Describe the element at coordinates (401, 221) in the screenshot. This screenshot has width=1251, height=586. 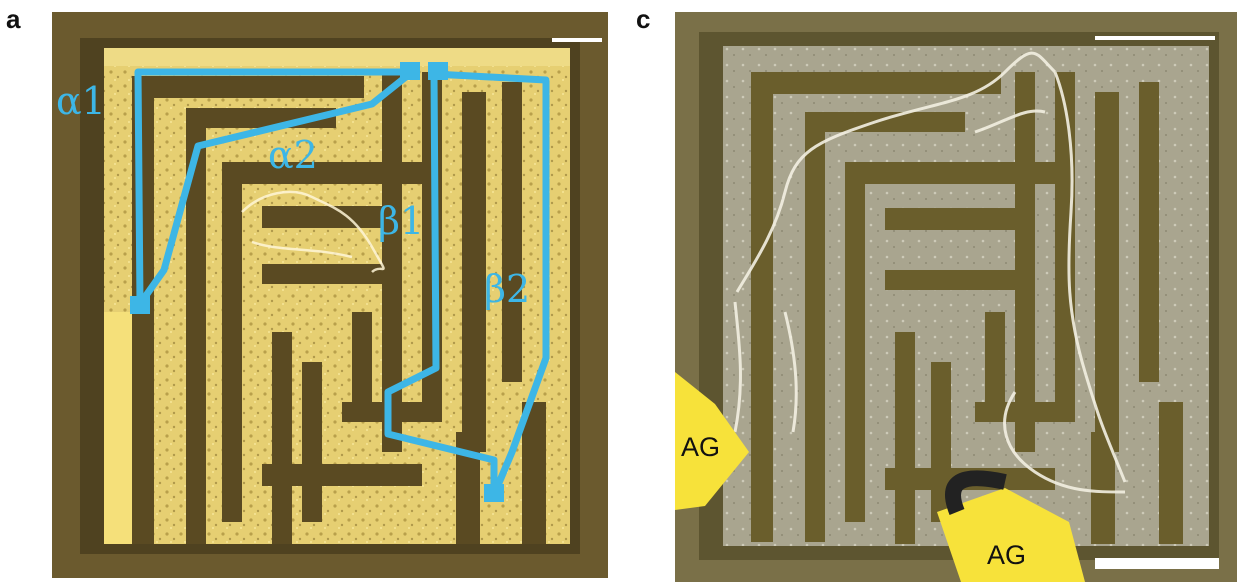
I see `label-beta1: β1` at that location.